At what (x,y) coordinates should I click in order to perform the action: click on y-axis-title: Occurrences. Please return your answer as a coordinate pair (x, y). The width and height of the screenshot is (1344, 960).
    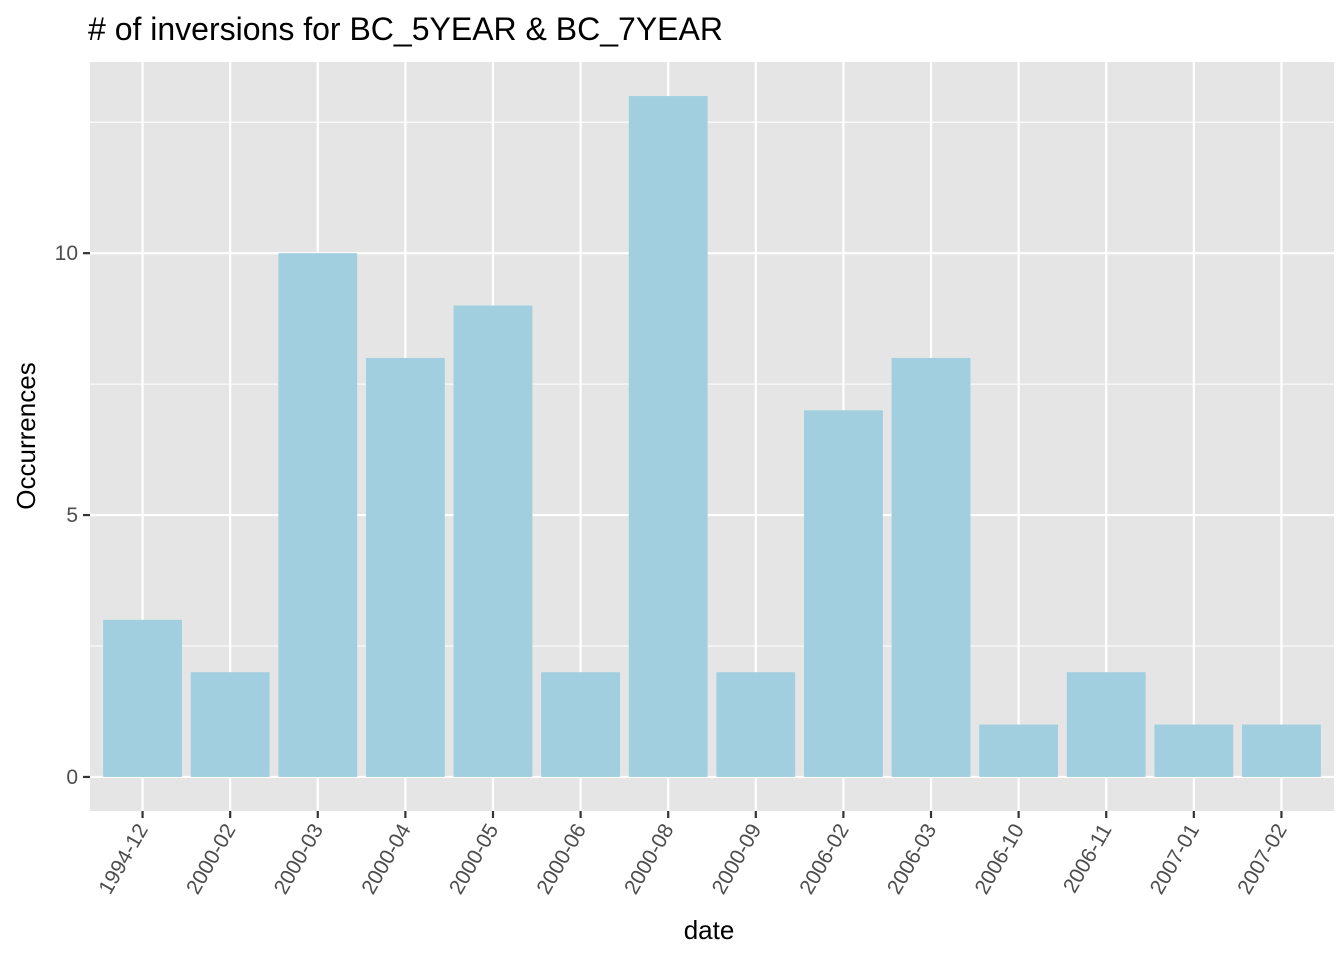
    Looking at the image, I should click on (26, 435).